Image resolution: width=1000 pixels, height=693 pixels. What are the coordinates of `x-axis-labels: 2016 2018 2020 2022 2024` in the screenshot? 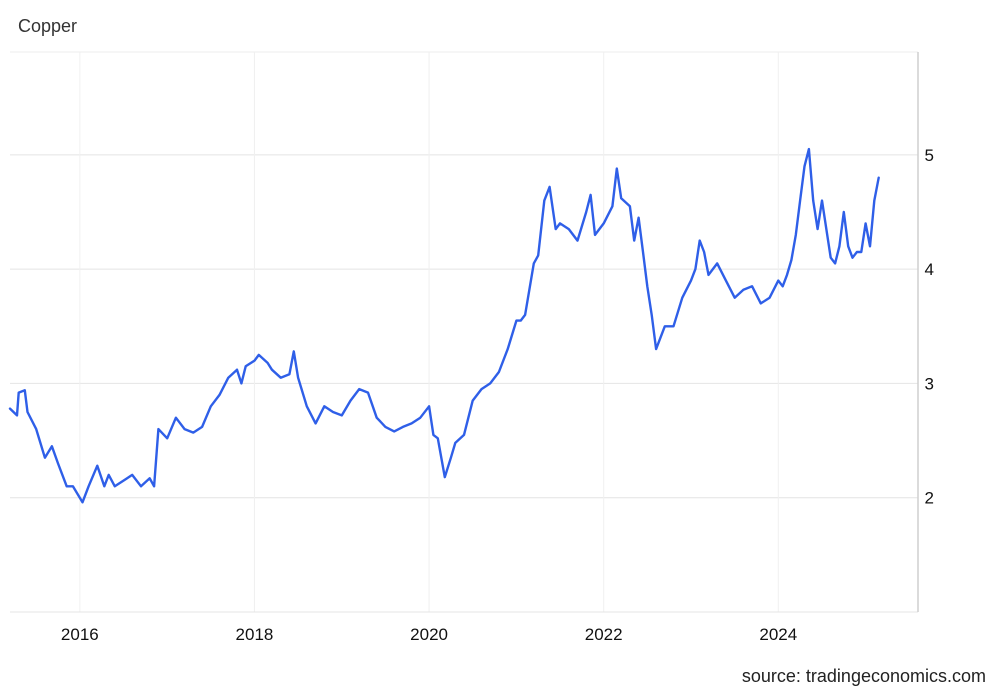 It's located at (429, 634).